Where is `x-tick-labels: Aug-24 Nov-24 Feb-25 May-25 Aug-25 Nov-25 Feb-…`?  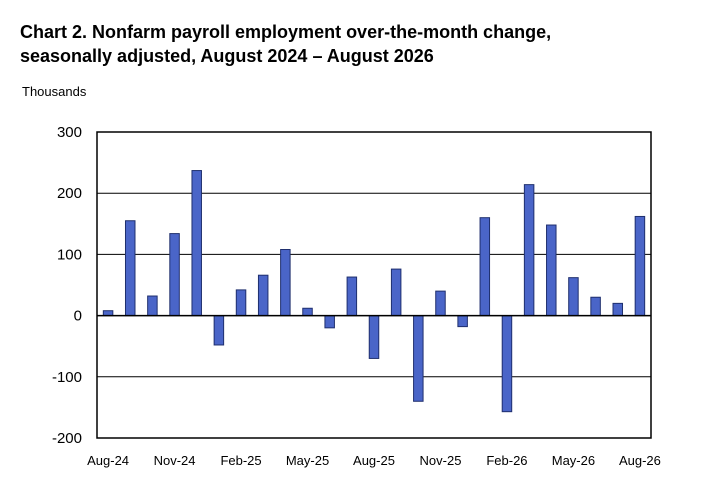 x-tick-labels: Aug-24 Nov-24 Feb-25 May-25 Aug-25 Nov-25 Feb-… is located at coordinates (374, 460).